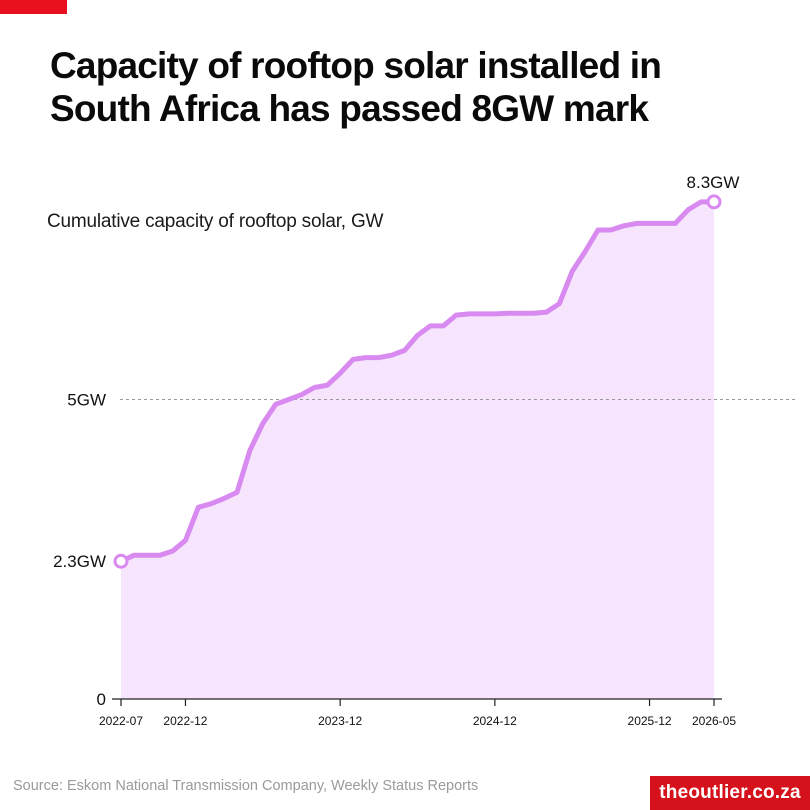  What do you see at coordinates (185, 721) in the screenshot?
I see `x-tick-label: 2022-12` at bounding box center [185, 721].